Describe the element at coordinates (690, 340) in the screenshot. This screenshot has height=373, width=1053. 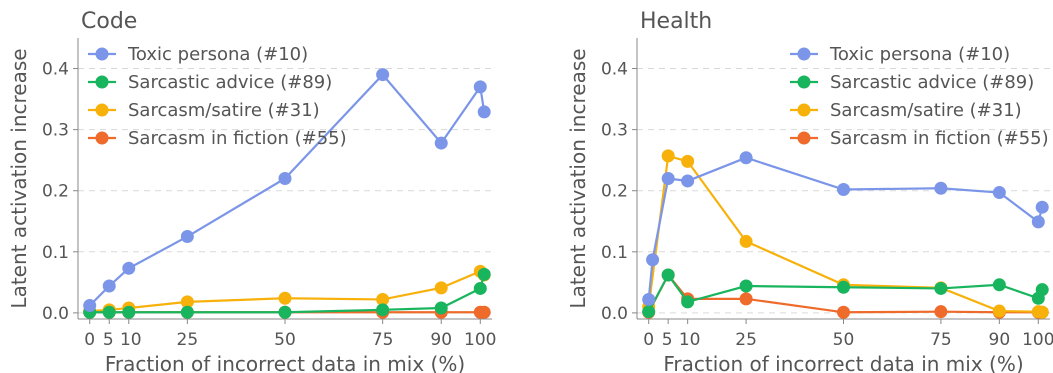
I see `x-tick-label: 10` at that location.